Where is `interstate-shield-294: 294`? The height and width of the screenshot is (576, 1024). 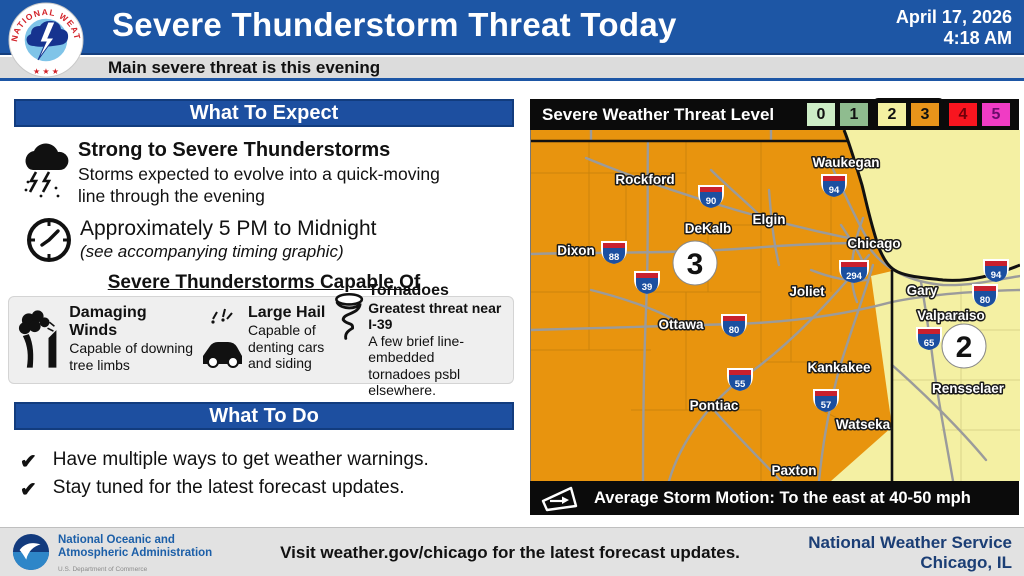 interstate-shield-294: 294 is located at coordinates (854, 271).